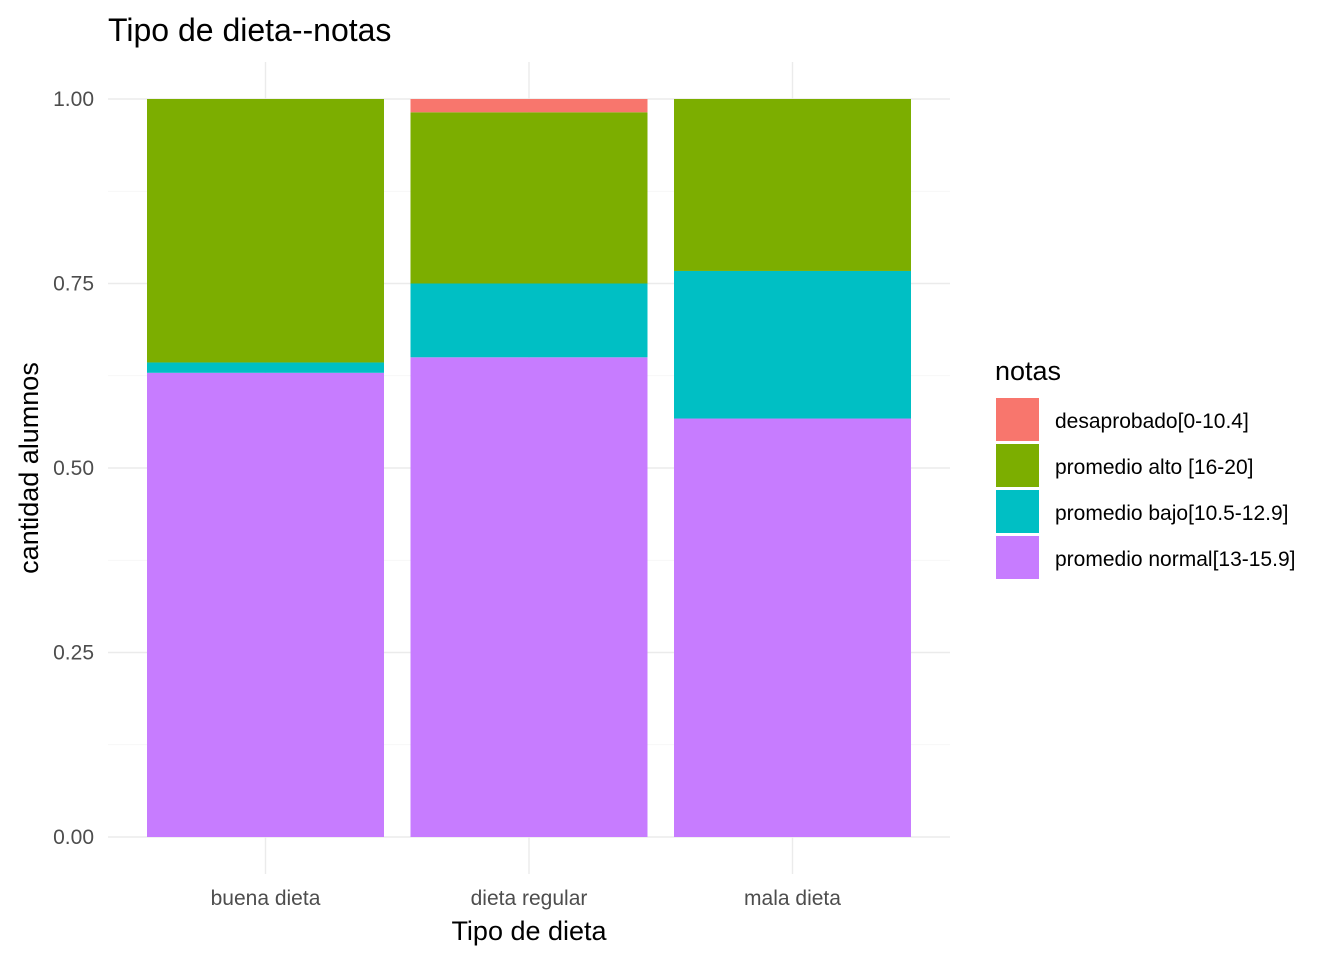  What do you see at coordinates (1028, 371) in the screenshot?
I see `legend-title: notas` at bounding box center [1028, 371].